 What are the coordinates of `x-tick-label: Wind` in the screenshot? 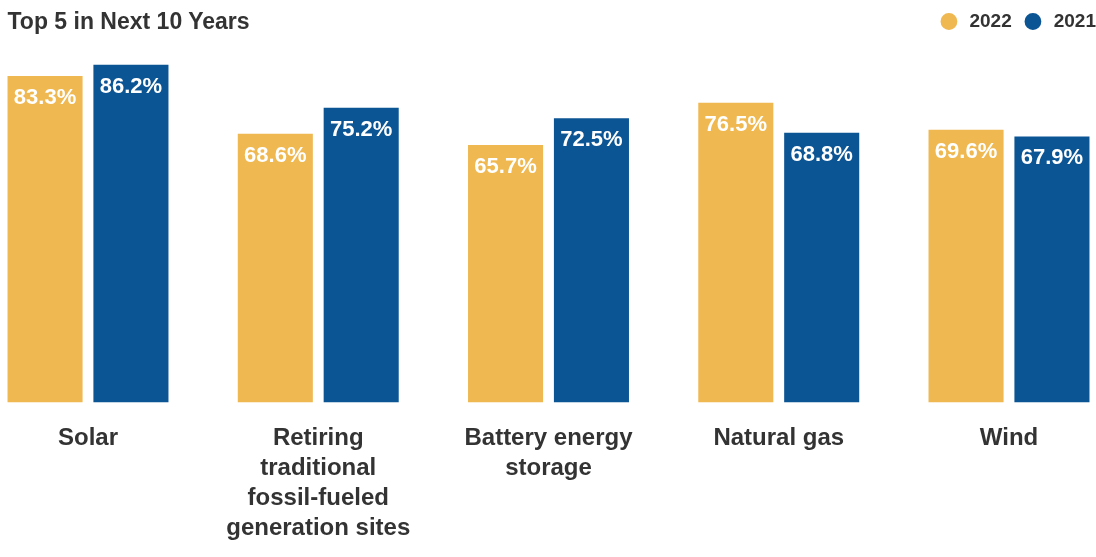 It's located at (1009, 436).